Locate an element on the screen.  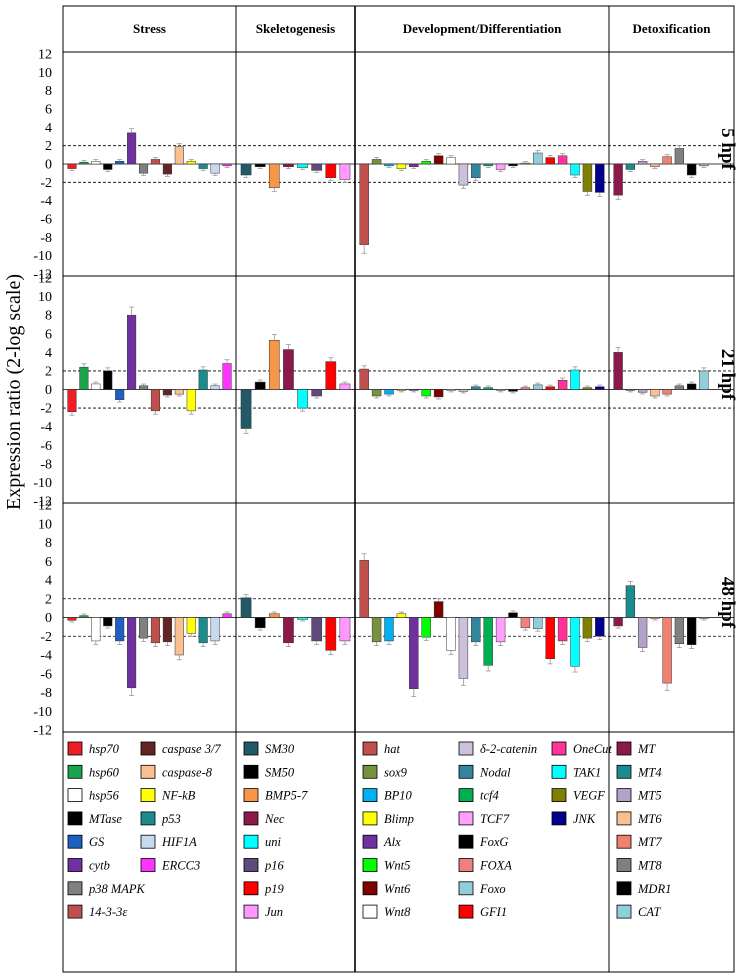
y-tick-label: -12 is located at coordinates (42, 502).